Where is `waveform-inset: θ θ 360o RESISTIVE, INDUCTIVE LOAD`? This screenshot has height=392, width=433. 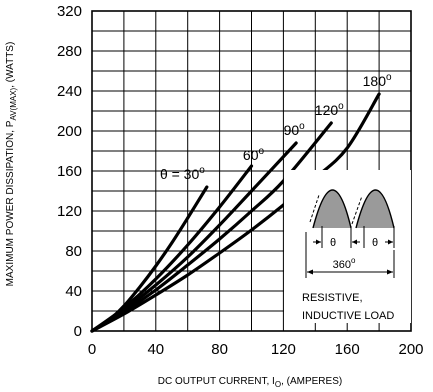
waveform-inset: θ θ 360o RESISTIVE, INDUCTIVE LOAD is located at coordinates (347, 246).